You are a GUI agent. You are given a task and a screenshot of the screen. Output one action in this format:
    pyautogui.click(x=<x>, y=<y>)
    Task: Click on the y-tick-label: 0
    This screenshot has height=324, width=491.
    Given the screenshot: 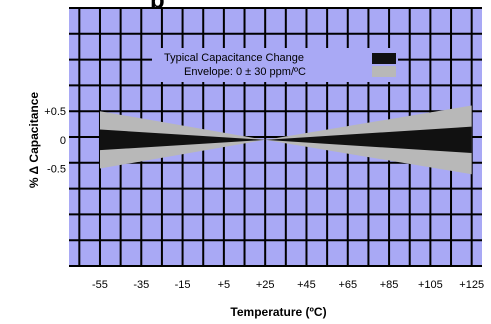 What is the action you would take?
    pyautogui.click(x=63, y=141)
    